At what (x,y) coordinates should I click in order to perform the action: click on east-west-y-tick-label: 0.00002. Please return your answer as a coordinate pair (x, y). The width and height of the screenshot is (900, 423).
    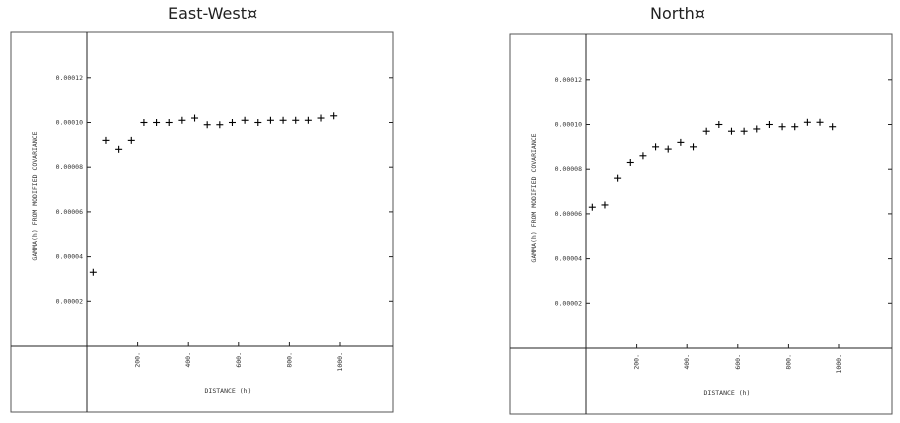
    Looking at the image, I should click on (69, 301).